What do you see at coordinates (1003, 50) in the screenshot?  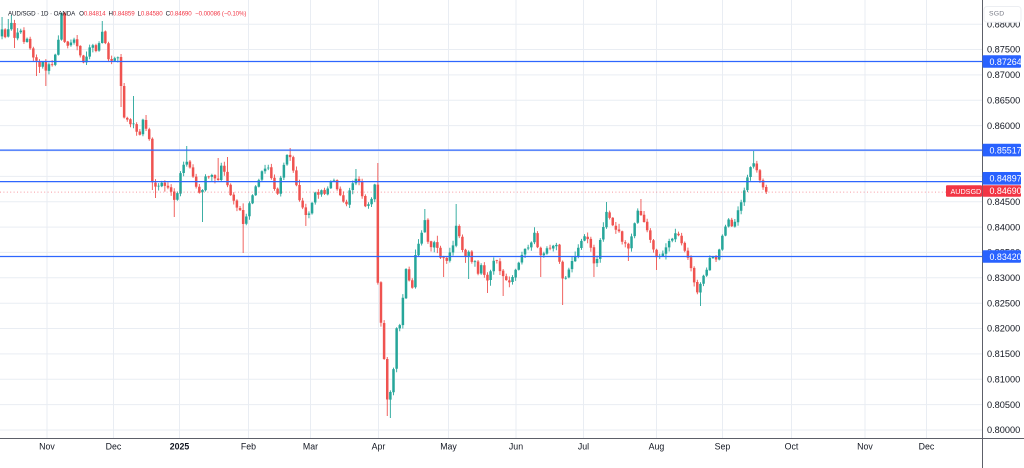 I see `svg-text: 0.87500` at bounding box center [1003, 50].